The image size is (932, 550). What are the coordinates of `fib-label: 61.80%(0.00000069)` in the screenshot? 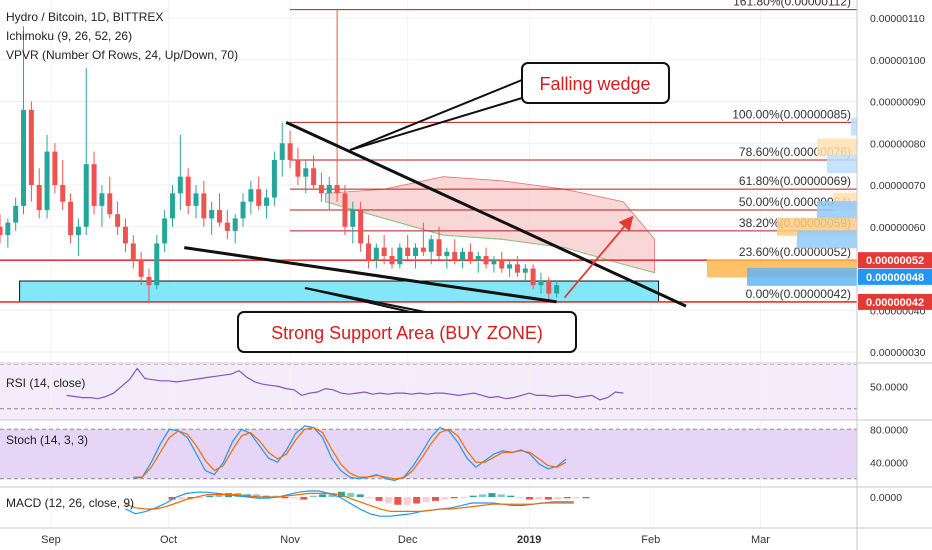 It's located at (795, 181).